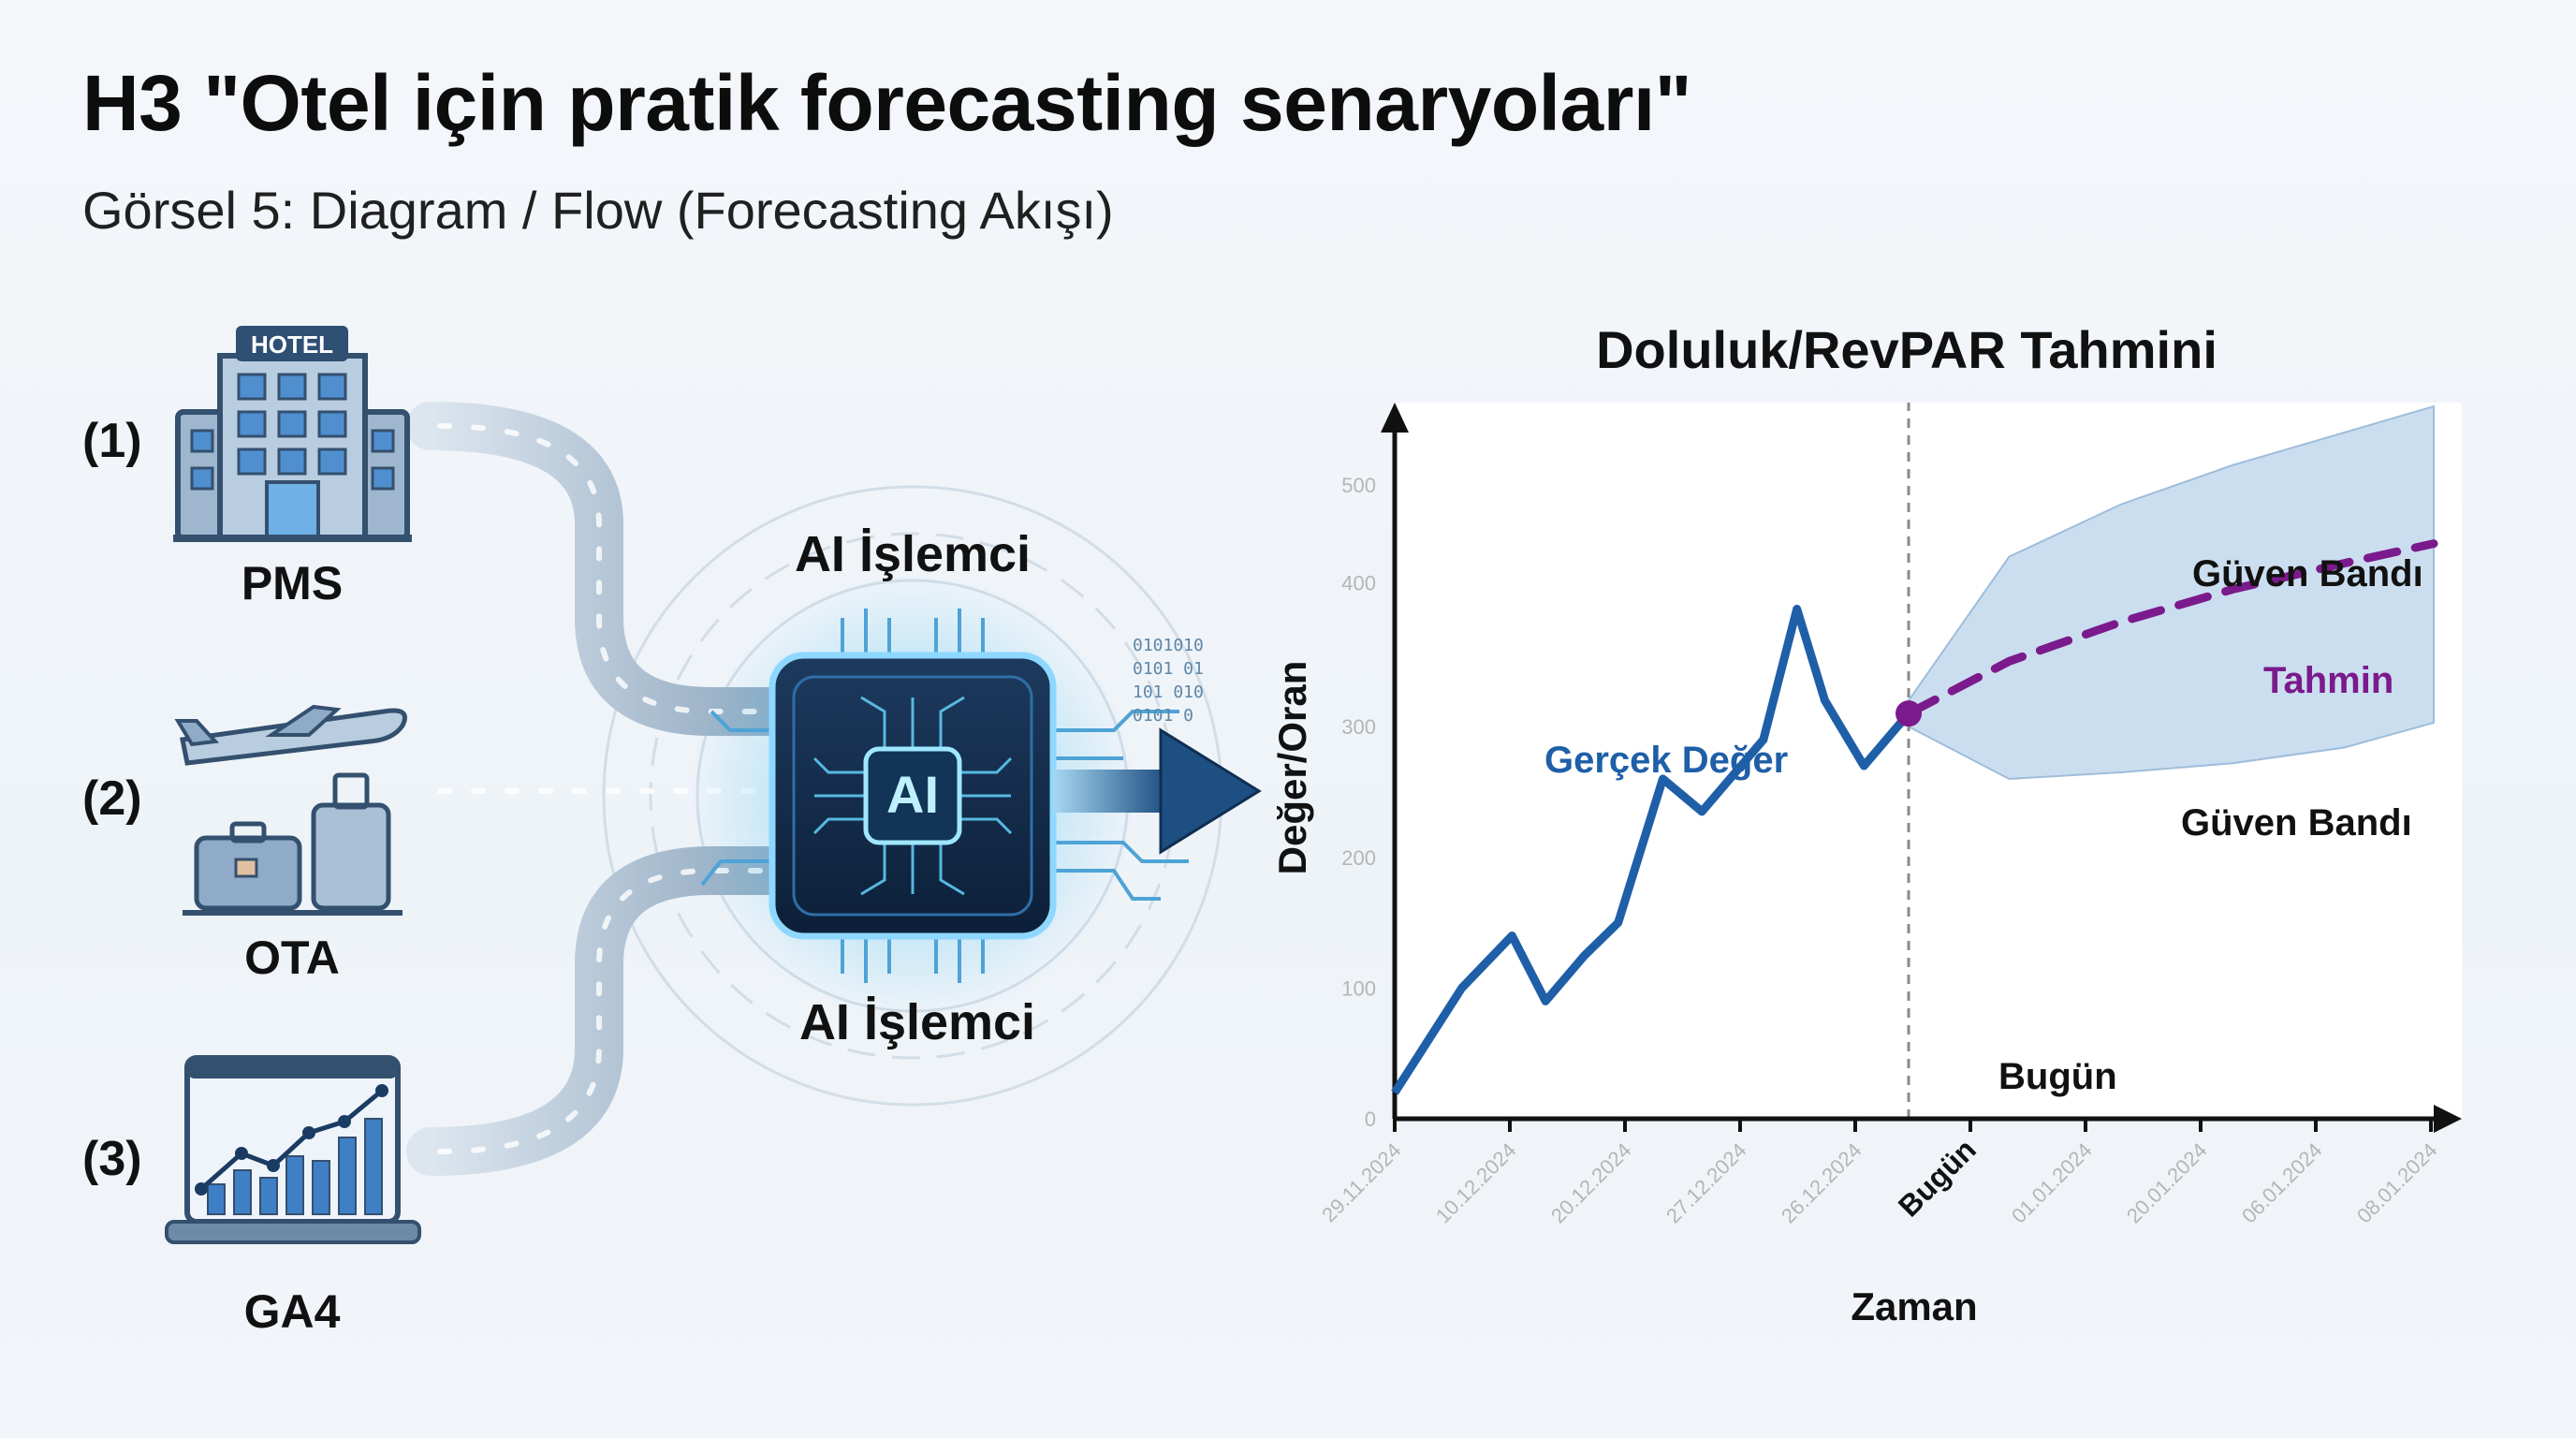 The height and width of the screenshot is (1438, 2576). I want to click on confidence-band, so click(2171, 592).